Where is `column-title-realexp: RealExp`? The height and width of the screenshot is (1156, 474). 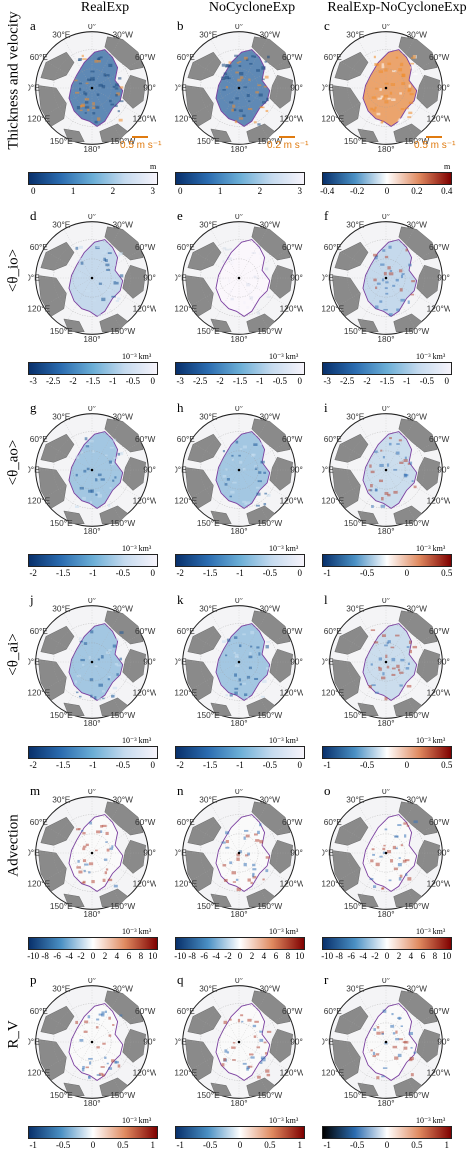 column-title-realexp: RealExp is located at coordinates (105, 7).